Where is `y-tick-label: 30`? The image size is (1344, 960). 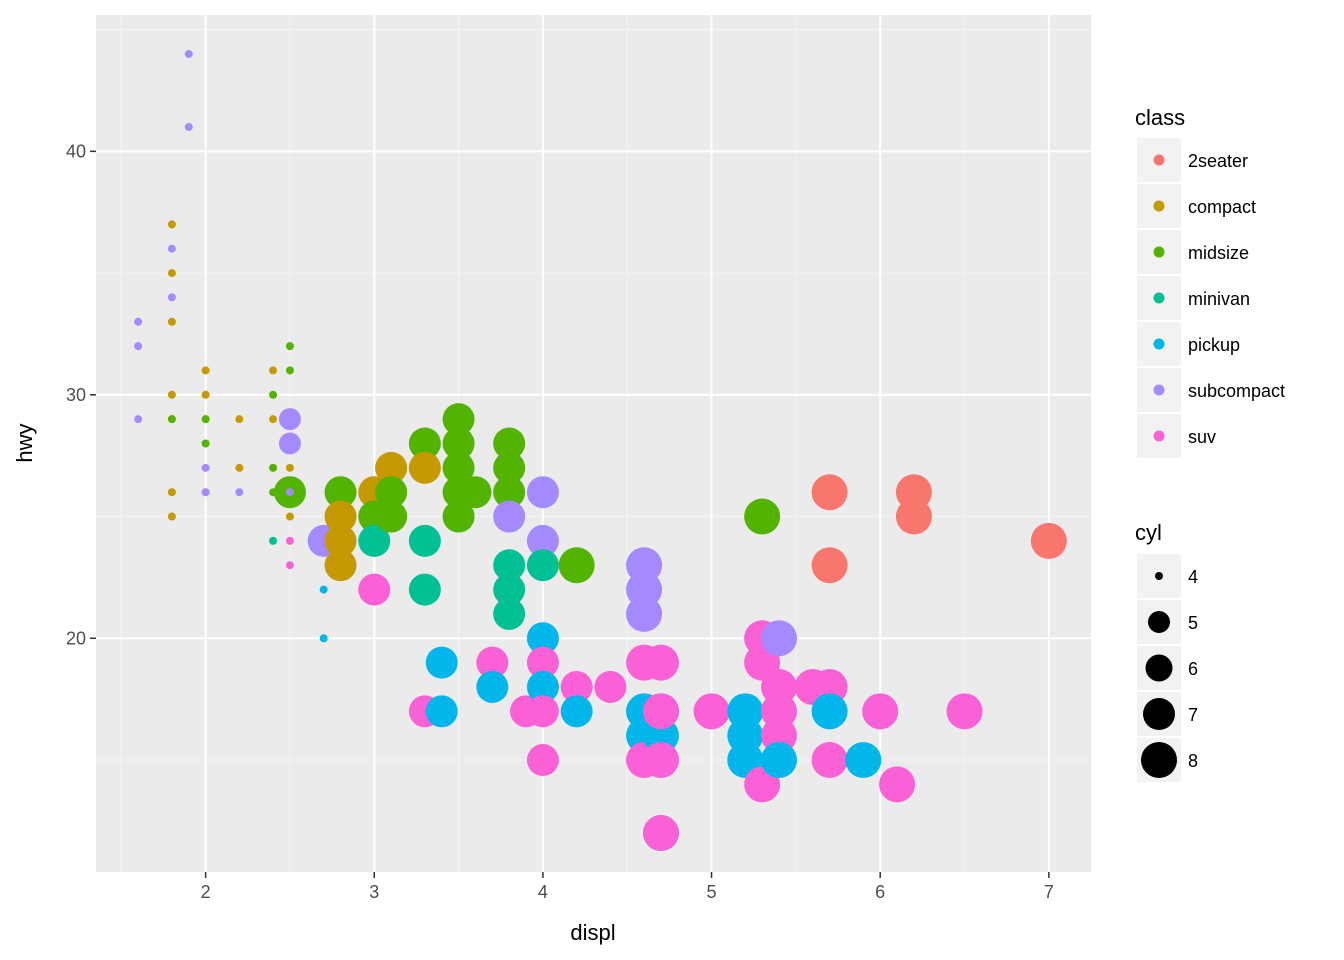 y-tick-label: 30 is located at coordinates (76, 395).